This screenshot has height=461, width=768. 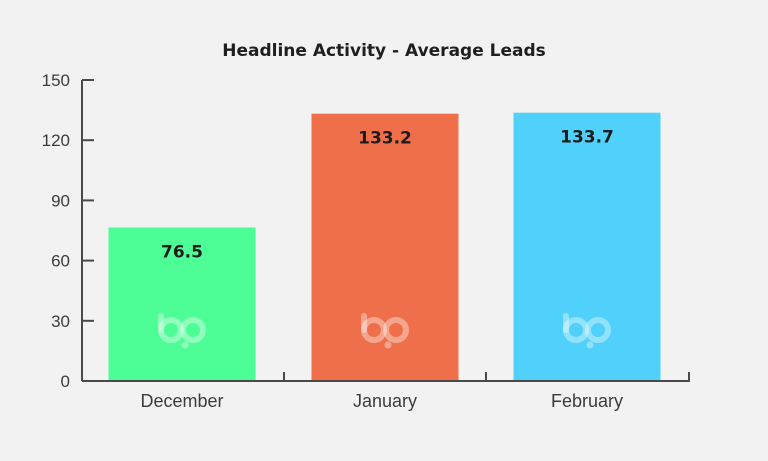 What do you see at coordinates (60, 261) in the screenshot?
I see `y-tick-label: 60` at bounding box center [60, 261].